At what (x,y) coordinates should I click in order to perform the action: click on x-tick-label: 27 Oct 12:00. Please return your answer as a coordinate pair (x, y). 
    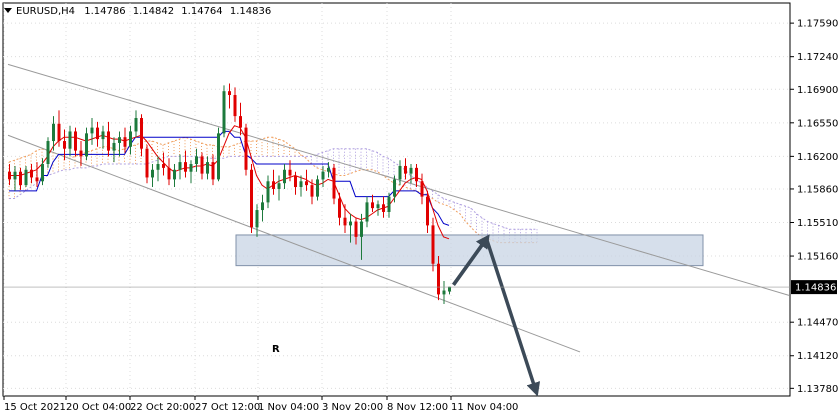
    Looking at the image, I should click on (227, 407).